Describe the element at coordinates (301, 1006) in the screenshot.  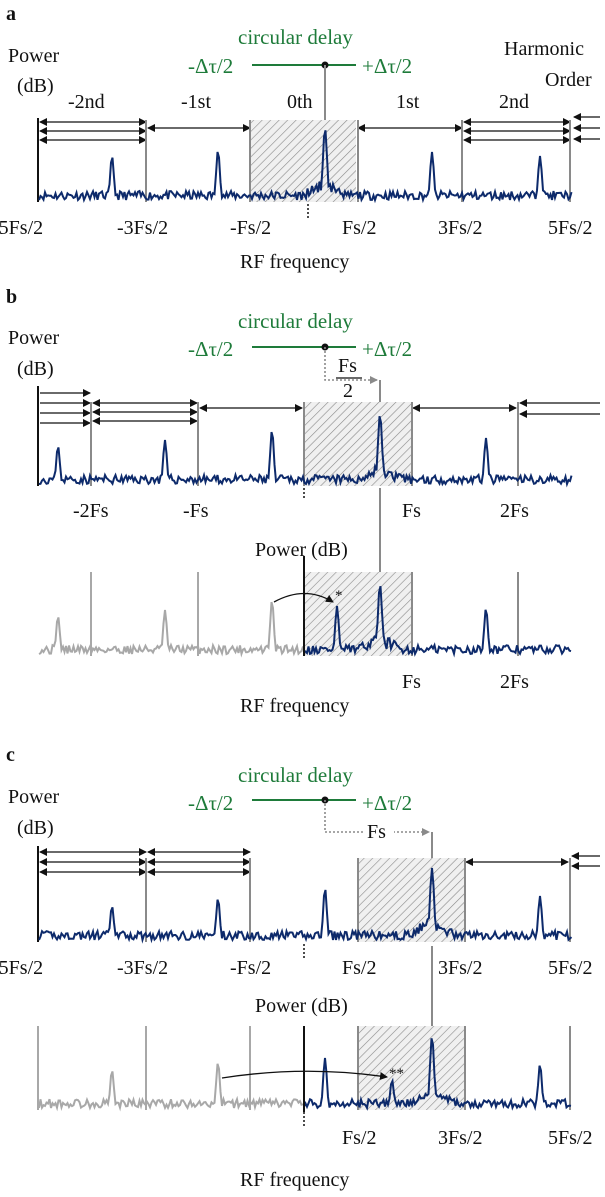
I see `panel-c-lower-ylabel: Power (dB)` at that location.